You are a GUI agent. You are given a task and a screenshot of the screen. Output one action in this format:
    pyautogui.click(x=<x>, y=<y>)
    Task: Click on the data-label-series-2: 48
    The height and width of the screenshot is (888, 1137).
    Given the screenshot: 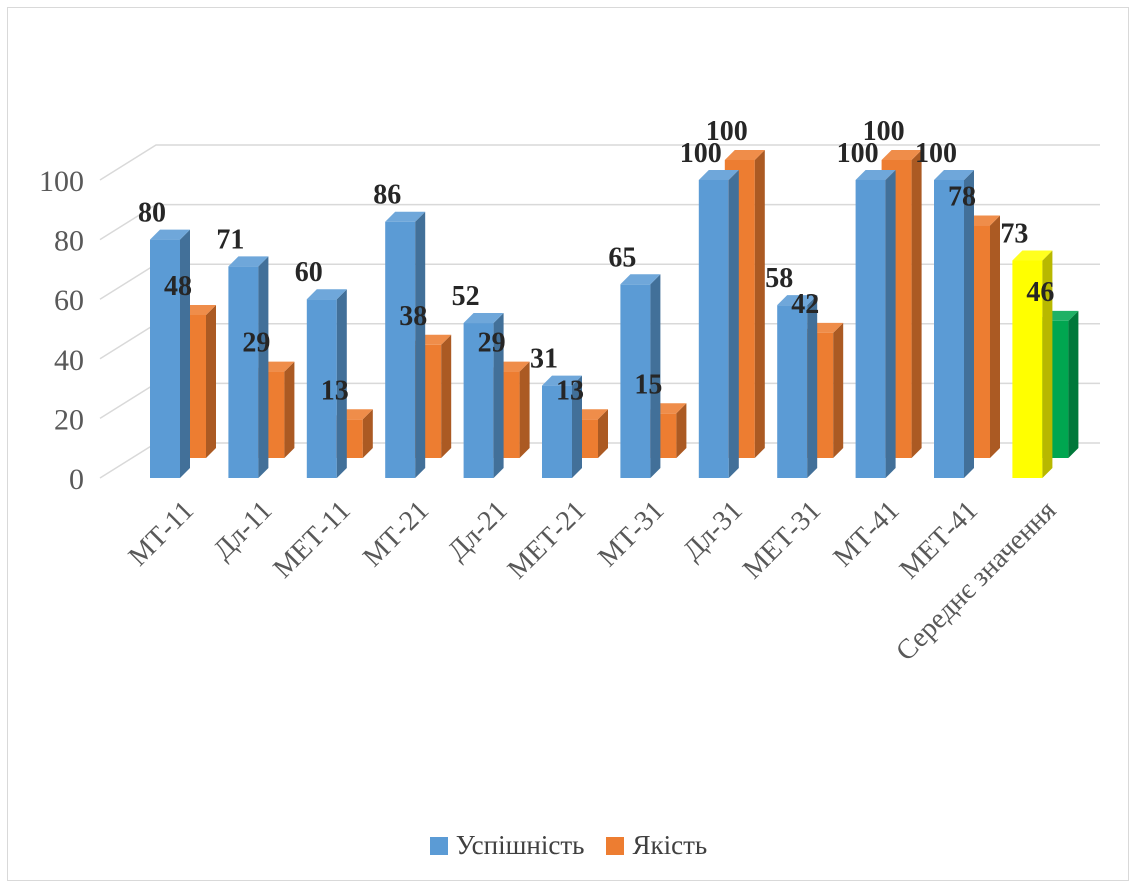 What is the action you would take?
    pyautogui.click(x=178, y=286)
    